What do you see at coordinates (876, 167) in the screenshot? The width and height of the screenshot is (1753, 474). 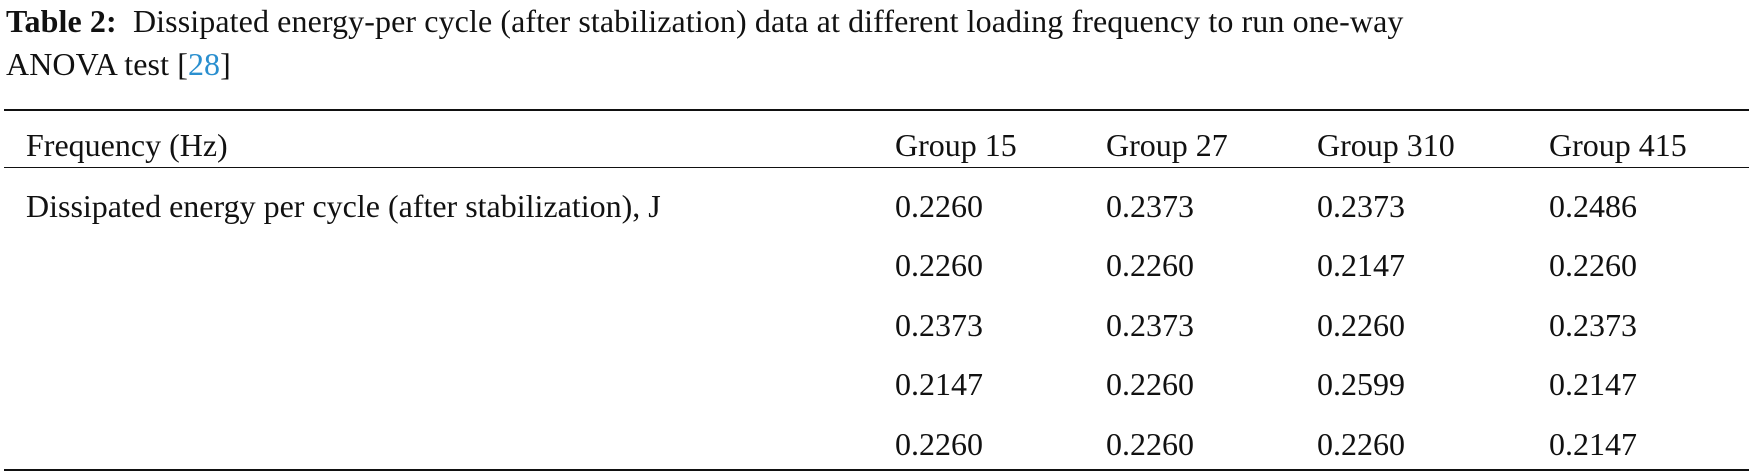 I see `table-header-rule` at bounding box center [876, 167].